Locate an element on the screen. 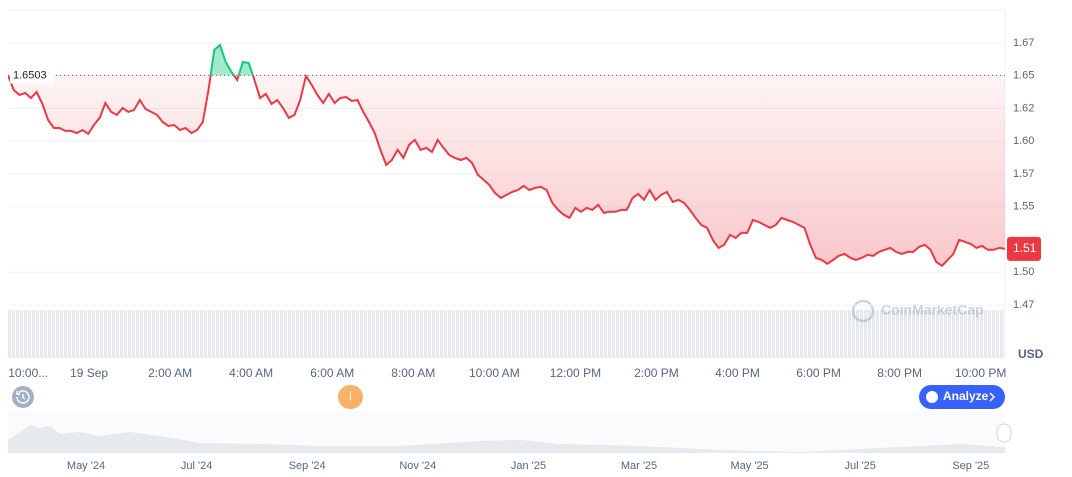 The image size is (1072, 477). x-tick-label: 8:00 AM is located at coordinates (413, 373).